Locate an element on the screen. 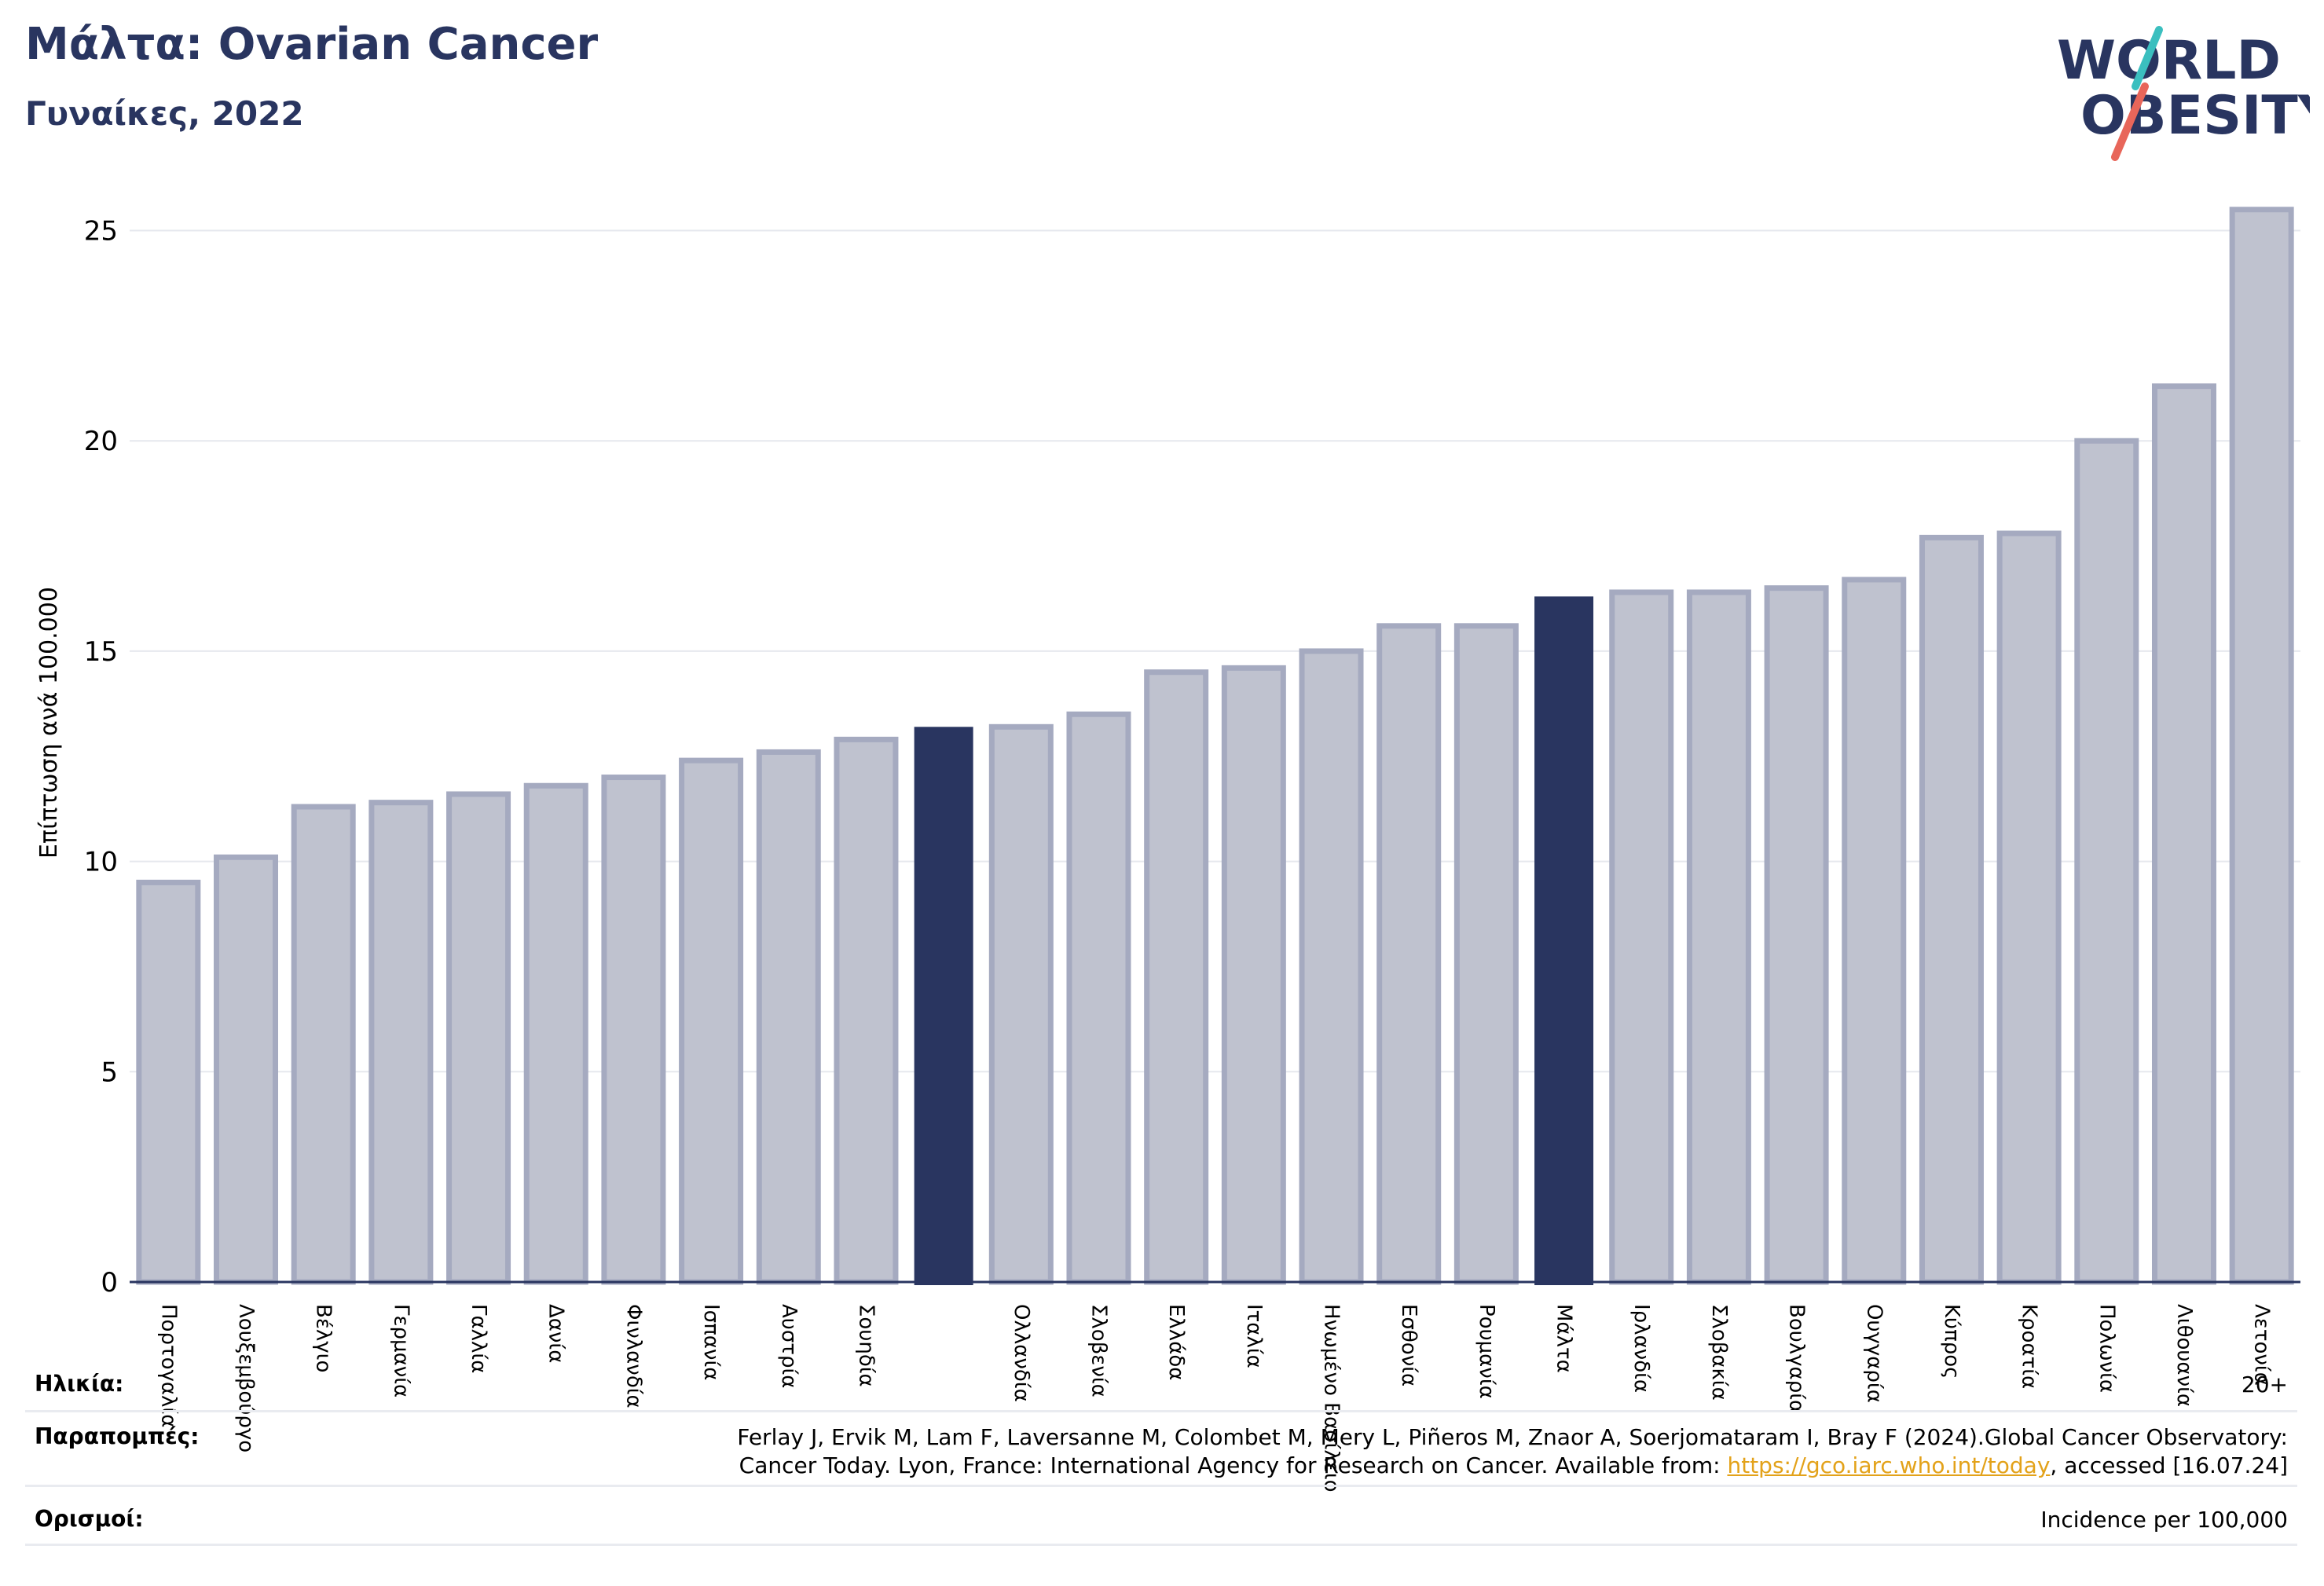  y-tick-label: 20 is located at coordinates (101, 441).